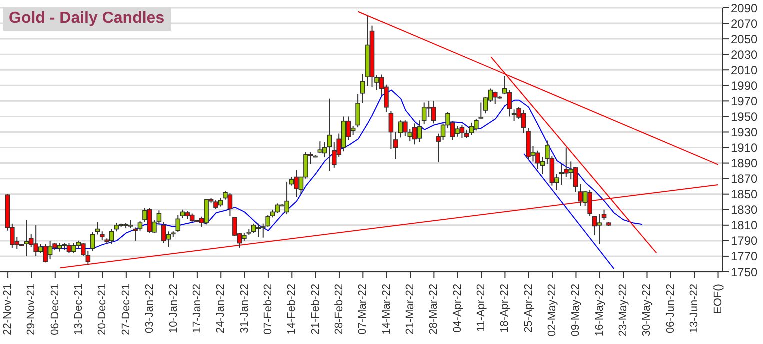 The height and width of the screenshot is (344, 763). Describe the element at coordinates (744, 55) in the screenshot. I see `y-tick-label: 2030` at that location.